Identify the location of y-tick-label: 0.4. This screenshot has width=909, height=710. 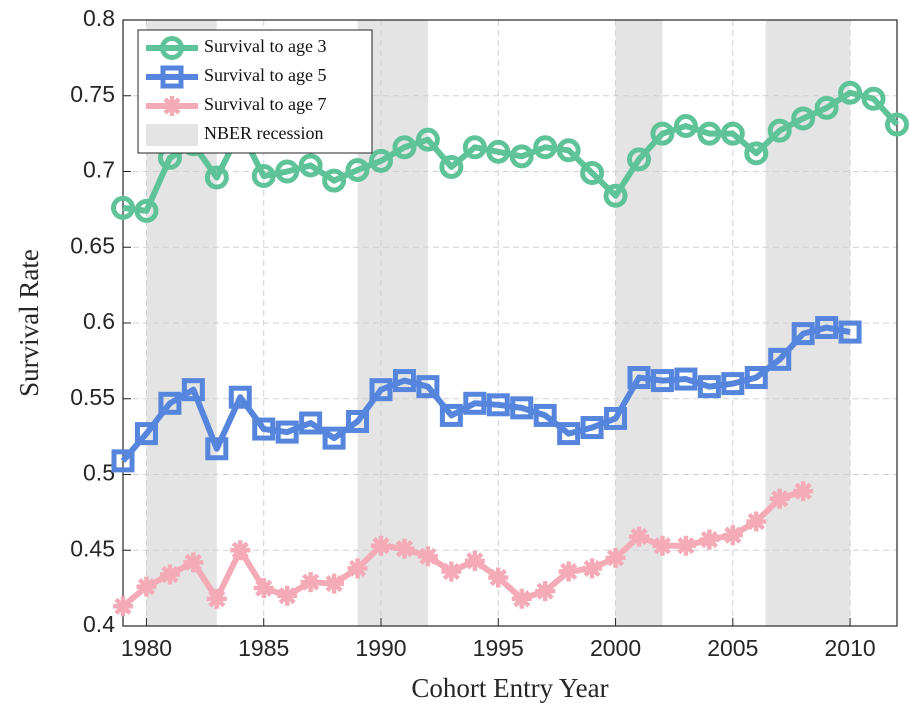
(99, 624).